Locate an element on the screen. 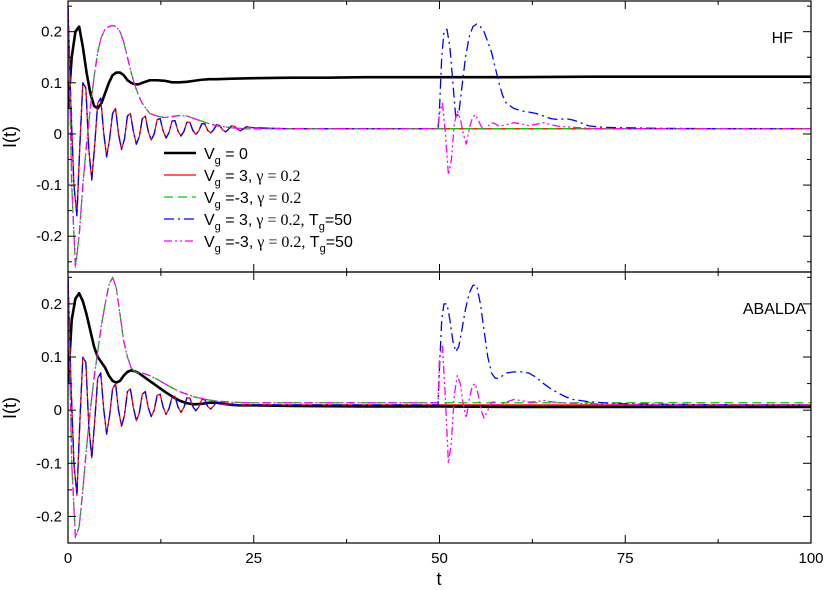 Image resolution: width=830 pixels, height=590 pixels. legend-entry-4: Vg = 3, γ = 0.2, Tg=50 is located at coordinates (278, 222).